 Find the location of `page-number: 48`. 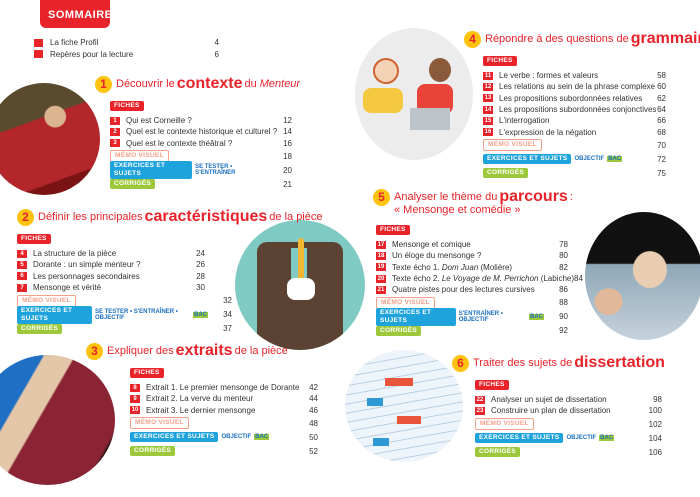

page-number: 48 is located at coordinates (313, 423).